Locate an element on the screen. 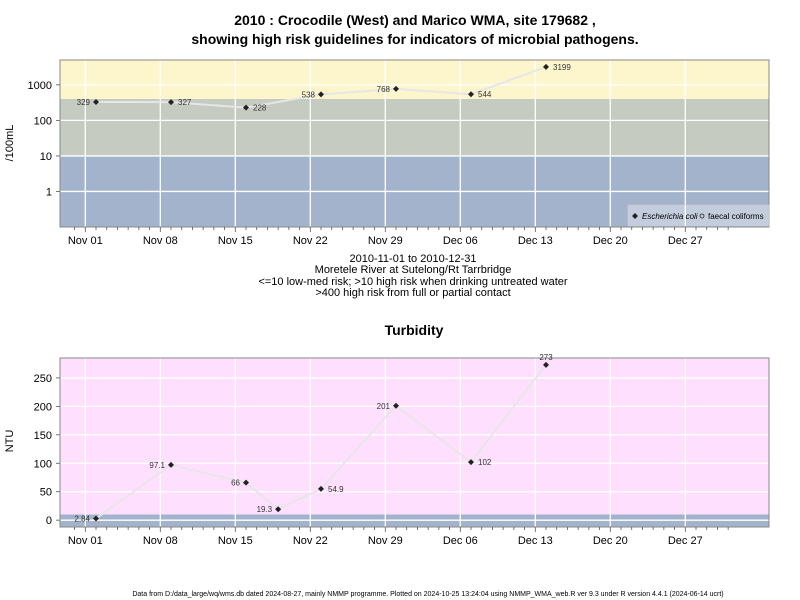 This screenshot has height=600, width=800. y-tick-label: 150 is located at coordinates (43, 436).